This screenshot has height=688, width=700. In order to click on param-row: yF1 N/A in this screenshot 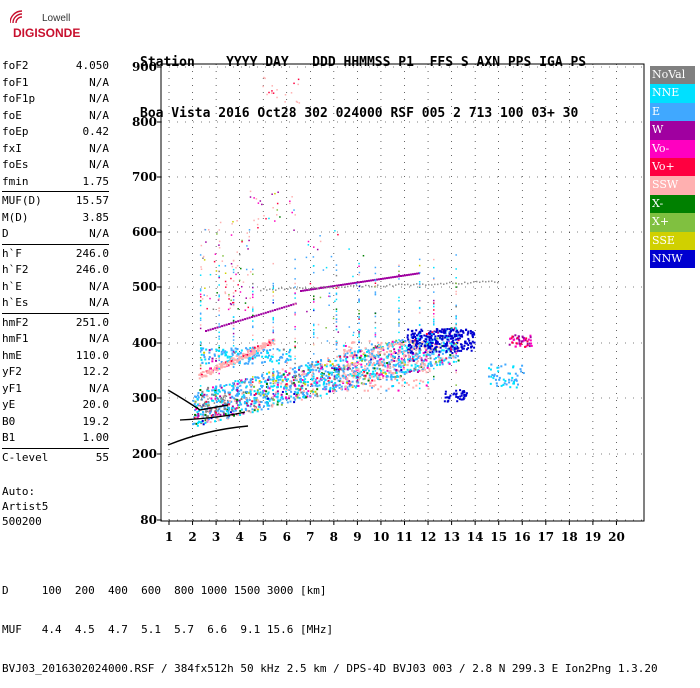, I will do `click(55, 389)`.